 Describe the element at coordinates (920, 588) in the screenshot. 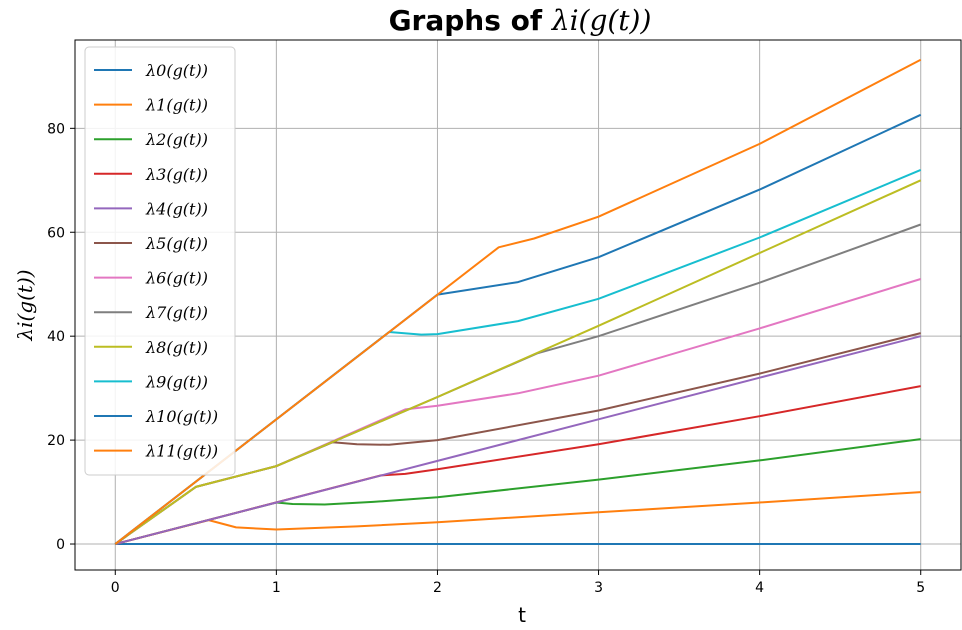

I see `x-tick-label: 5` at that location.